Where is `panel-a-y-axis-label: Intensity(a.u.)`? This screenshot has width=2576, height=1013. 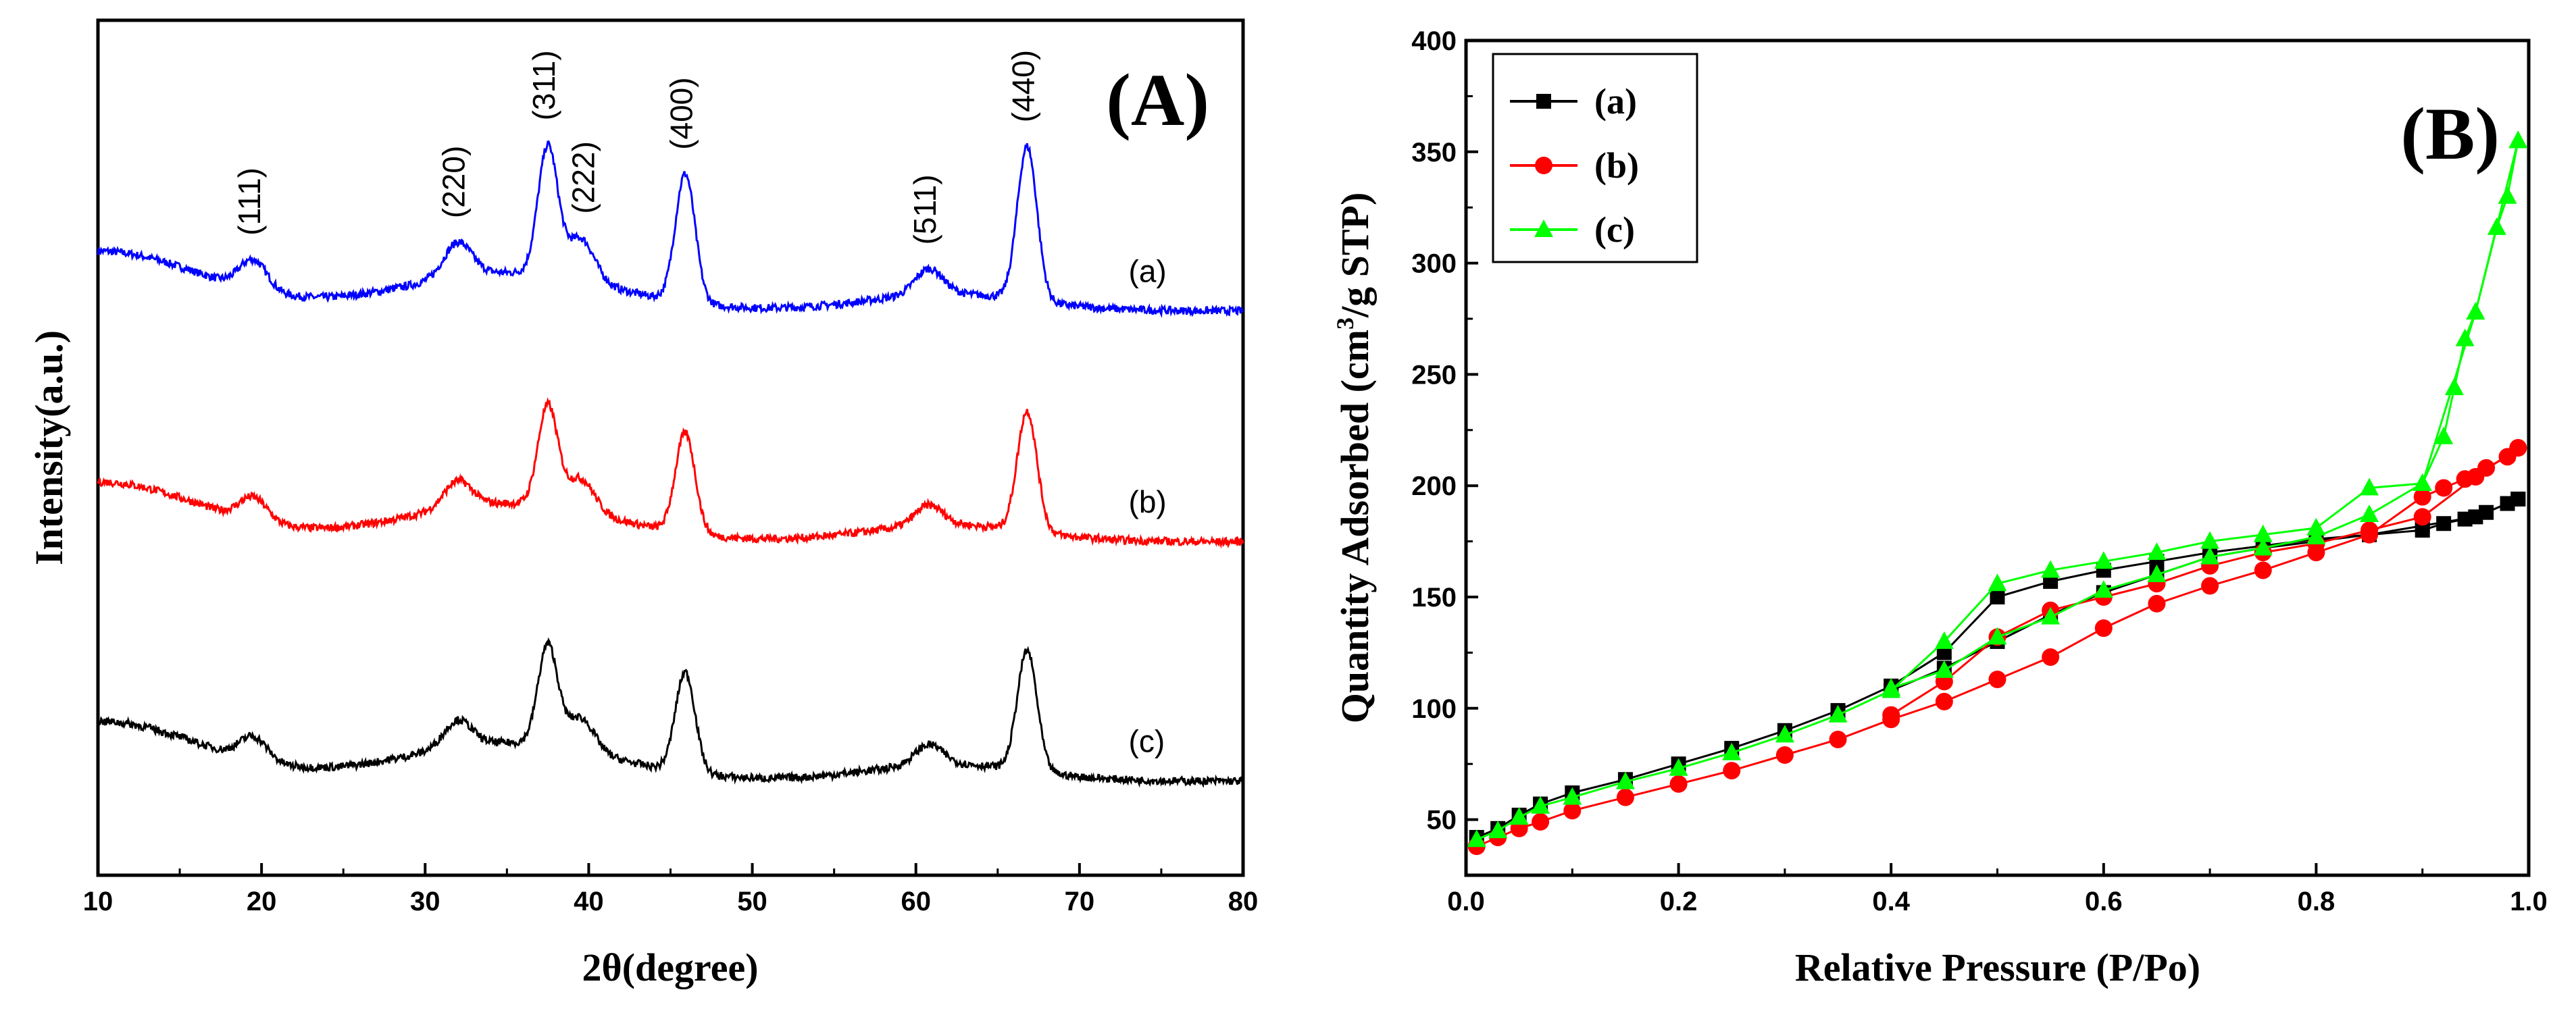
panel-a-y-axis-label: Intensity(a.u.) is located at coordinates (49, 447).